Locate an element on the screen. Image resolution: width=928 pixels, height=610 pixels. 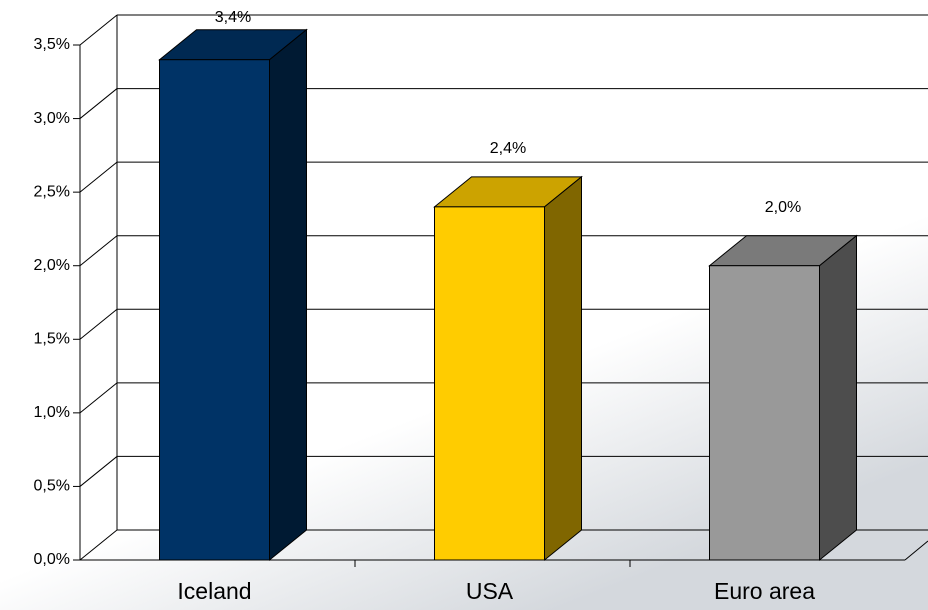
y-tick-label: 3,0% is located at coordinates (52, 118).